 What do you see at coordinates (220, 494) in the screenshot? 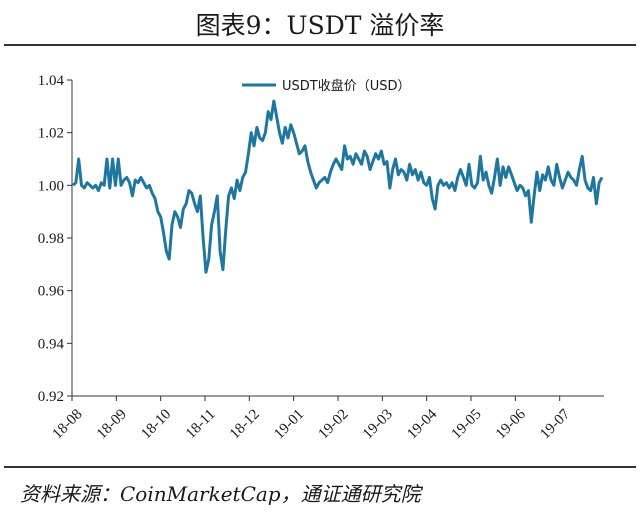
I see `source-note: 资料来源：CoinMarketCap，通证通研究院` at bounding box center [220, 494].